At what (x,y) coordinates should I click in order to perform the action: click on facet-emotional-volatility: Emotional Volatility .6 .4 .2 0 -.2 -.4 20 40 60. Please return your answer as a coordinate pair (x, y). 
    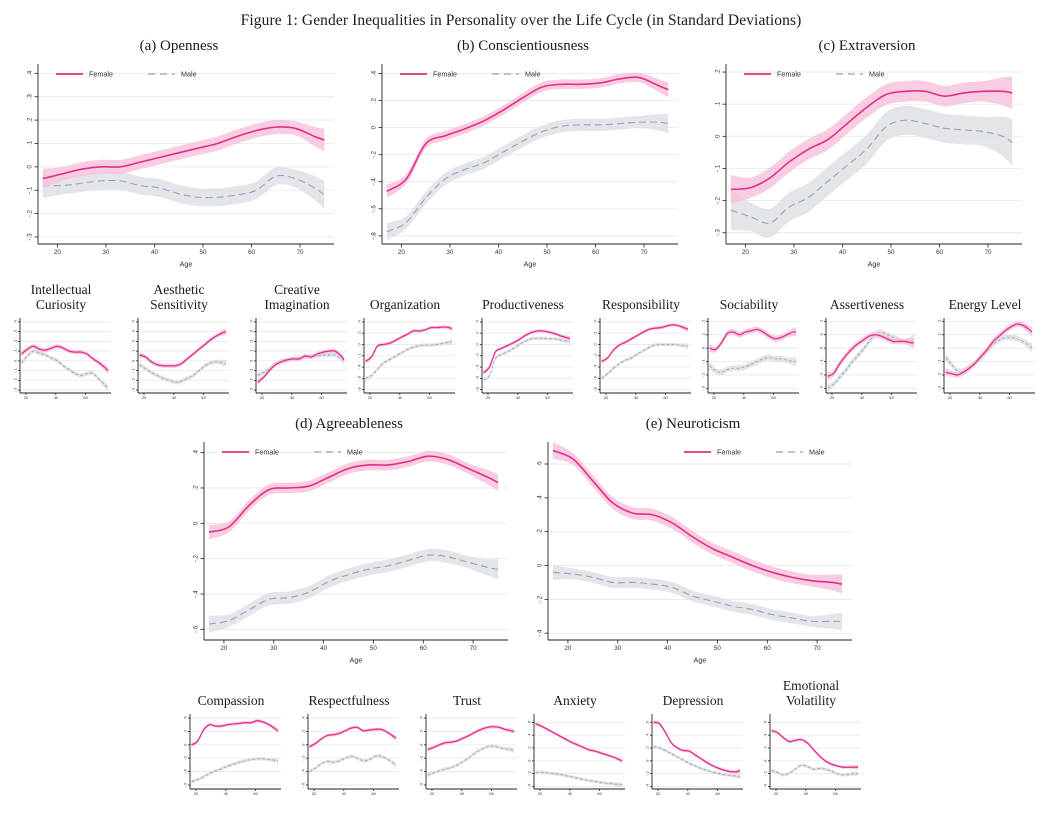
    Looking at the image, I should click on (811, 739).